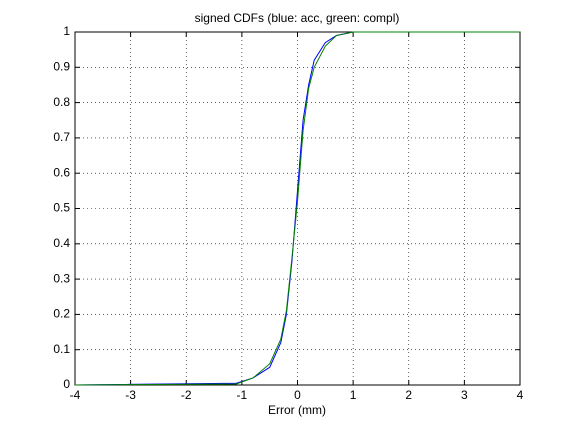 The image size is (576, 432). I want to click on chart-title: signed CDFs (blue: acc, green: compl), so click(297, 18).